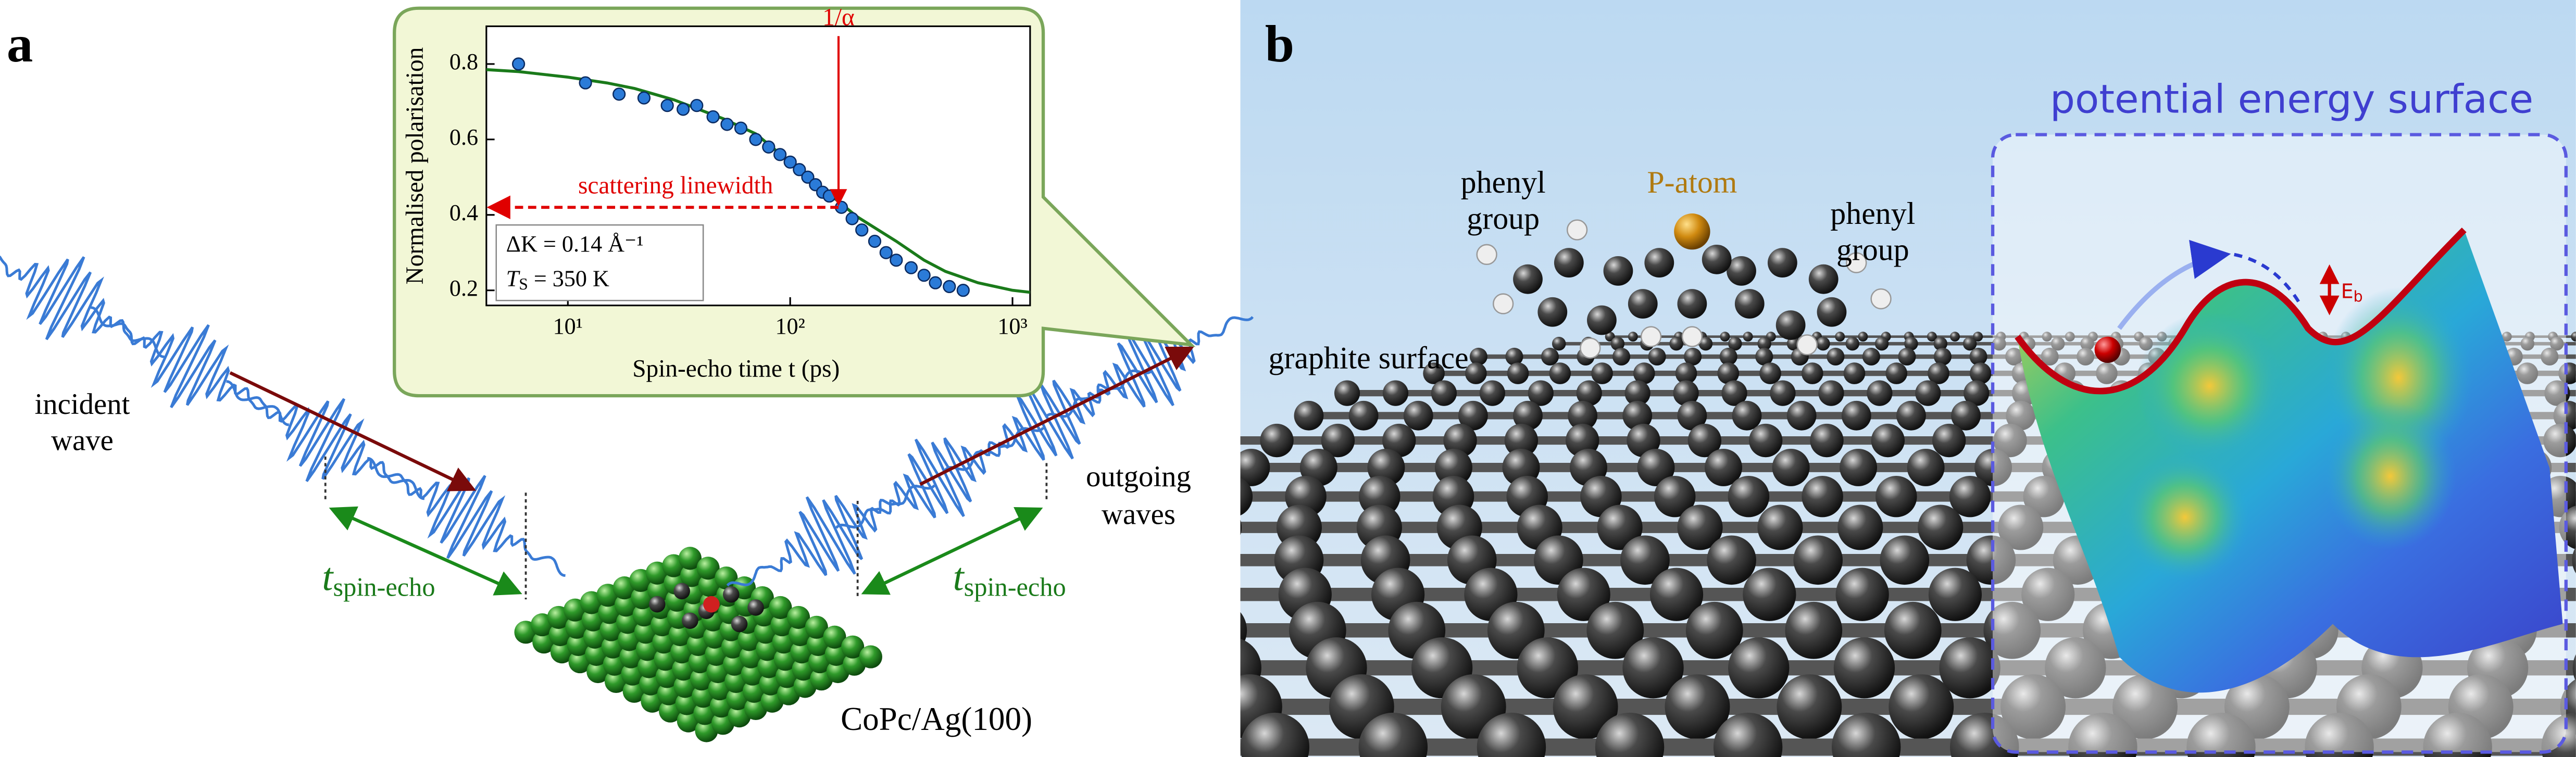 This screenshot has height=757, width=2576. I want to click on barrier-label-main: E, so click(2347, 291).